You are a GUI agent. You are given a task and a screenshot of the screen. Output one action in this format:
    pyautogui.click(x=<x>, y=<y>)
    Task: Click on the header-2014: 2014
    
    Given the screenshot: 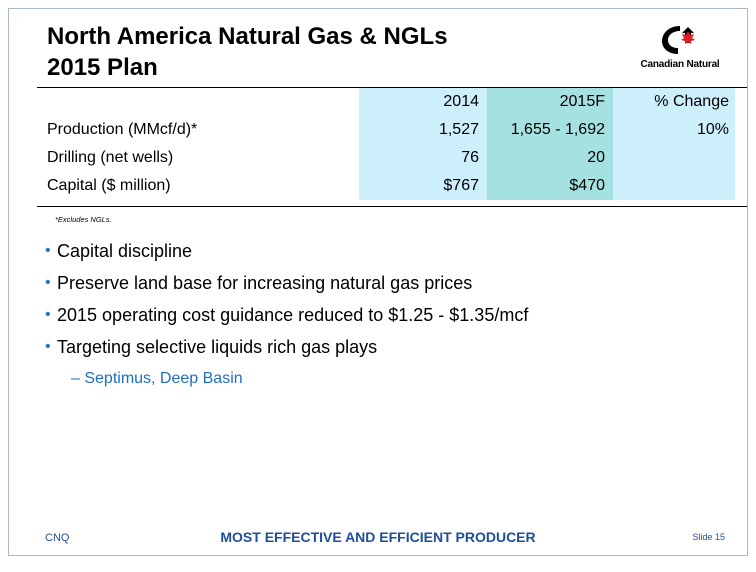 What is the action you would take?
    pyautogui.click(x=423, y=102)
    